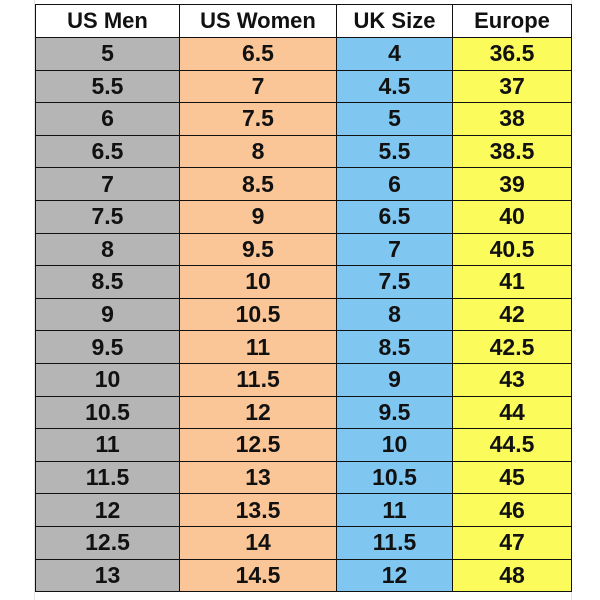  I want to click on header-uk-size: UK Size, so click(394, 21).